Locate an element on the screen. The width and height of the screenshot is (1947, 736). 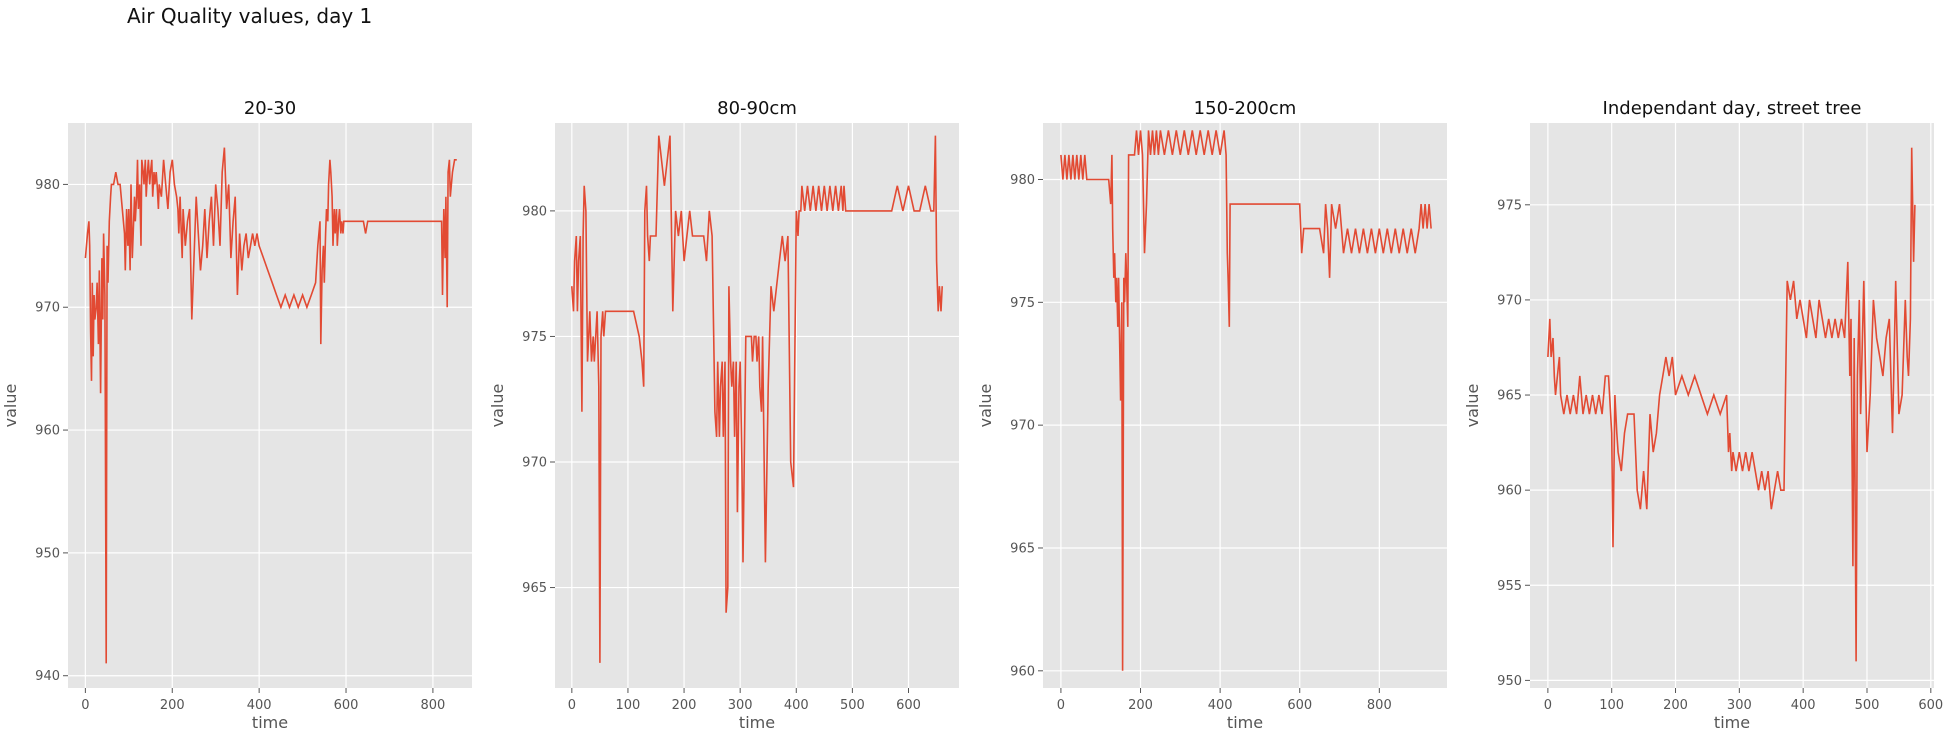
subplot-title: 150-200cm is located at coordinates (1245, 108).